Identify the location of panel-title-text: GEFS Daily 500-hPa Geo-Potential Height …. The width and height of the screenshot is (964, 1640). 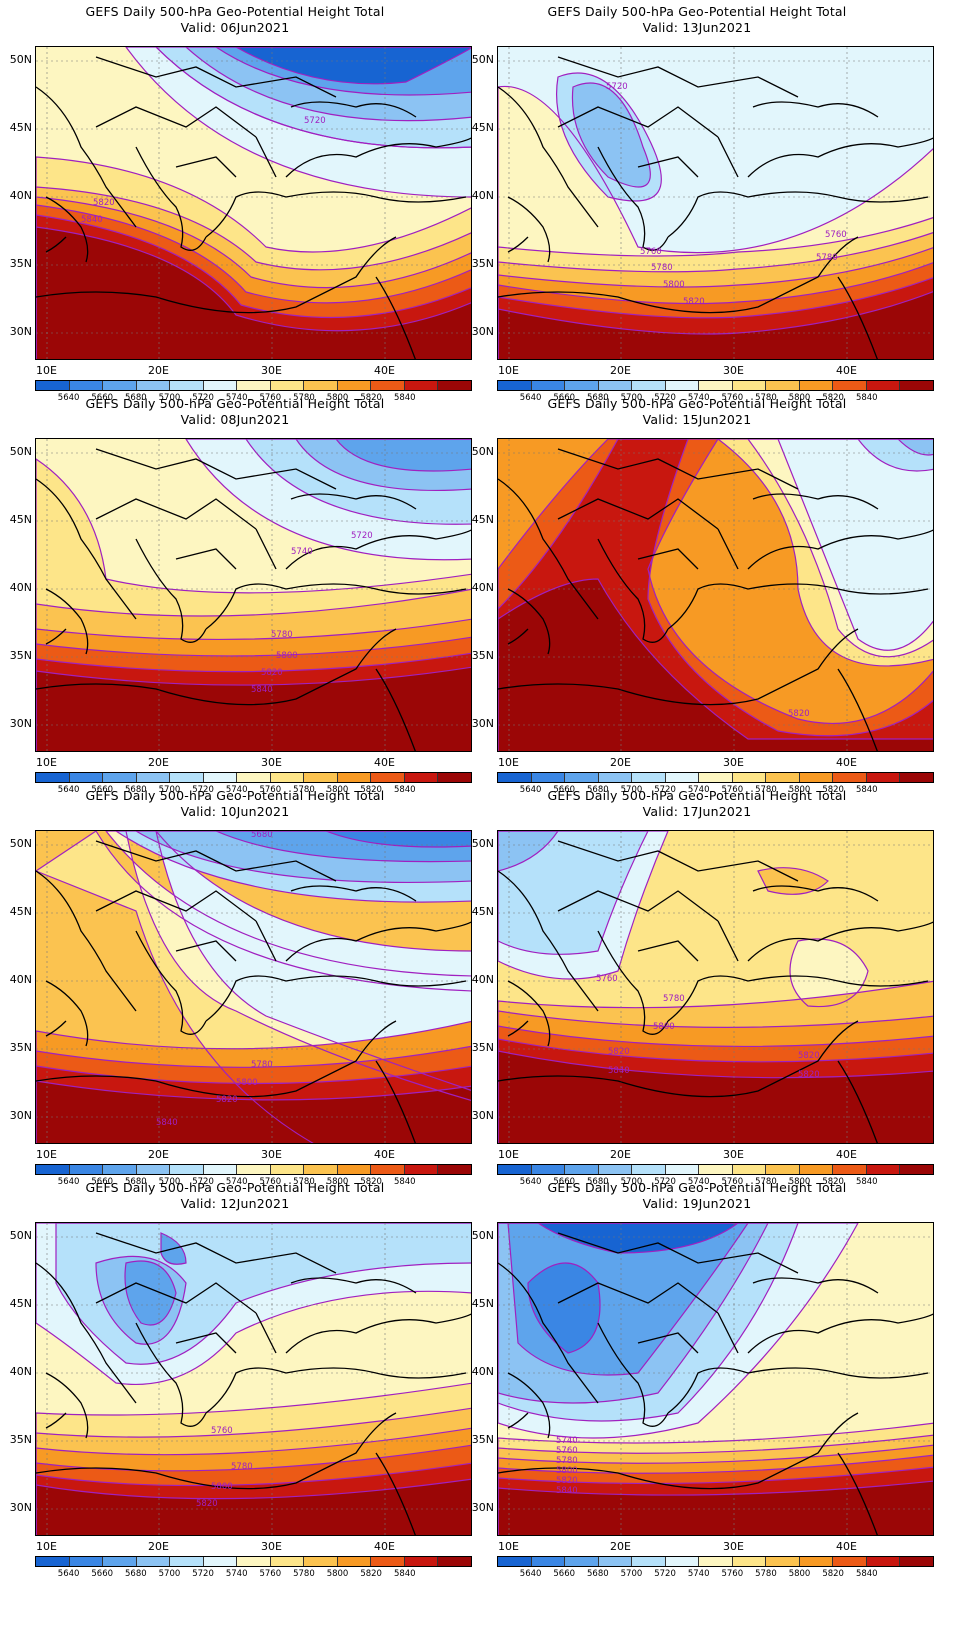
(697, 795).